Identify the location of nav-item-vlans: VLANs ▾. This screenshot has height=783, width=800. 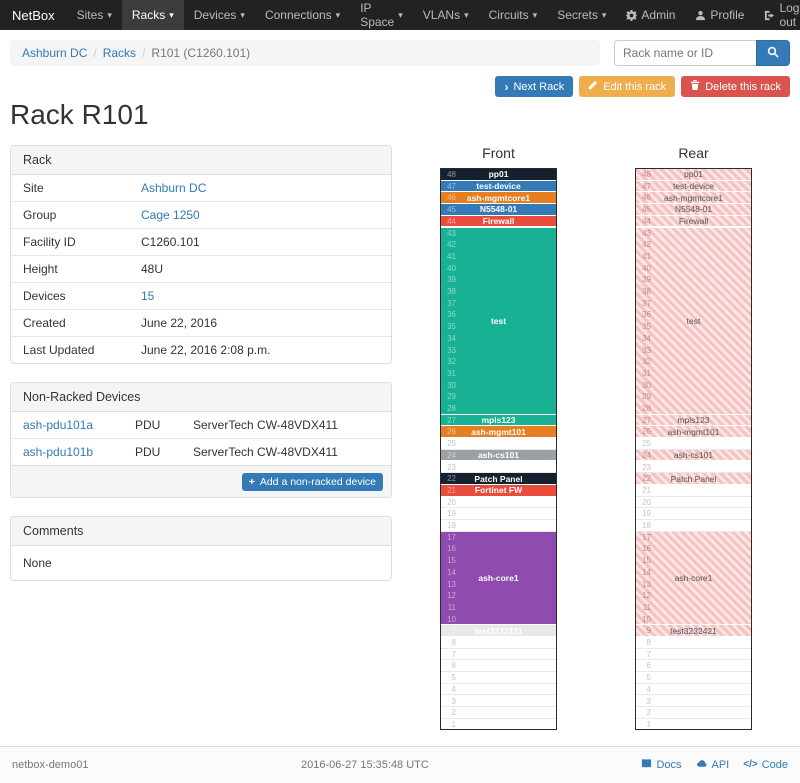
(445, 15).